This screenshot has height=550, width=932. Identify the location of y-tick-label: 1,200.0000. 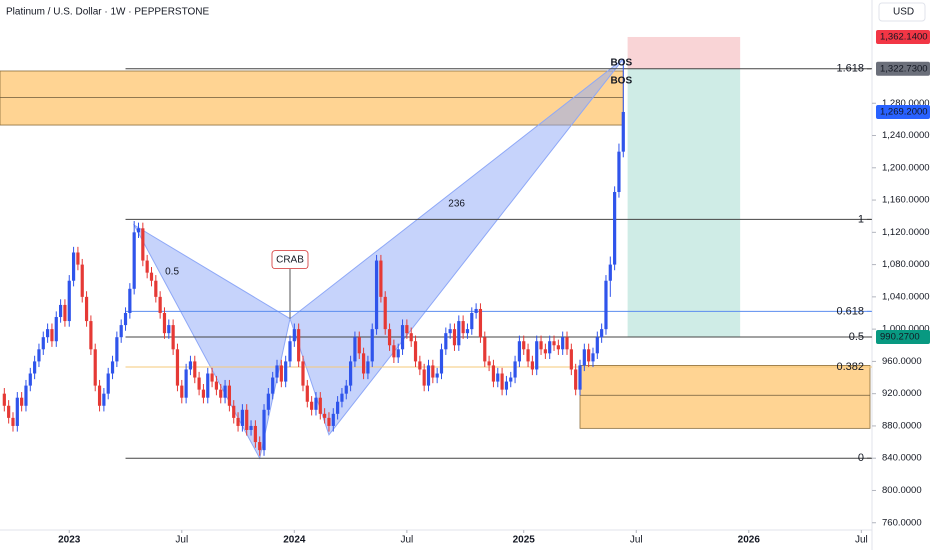
(906, 167).